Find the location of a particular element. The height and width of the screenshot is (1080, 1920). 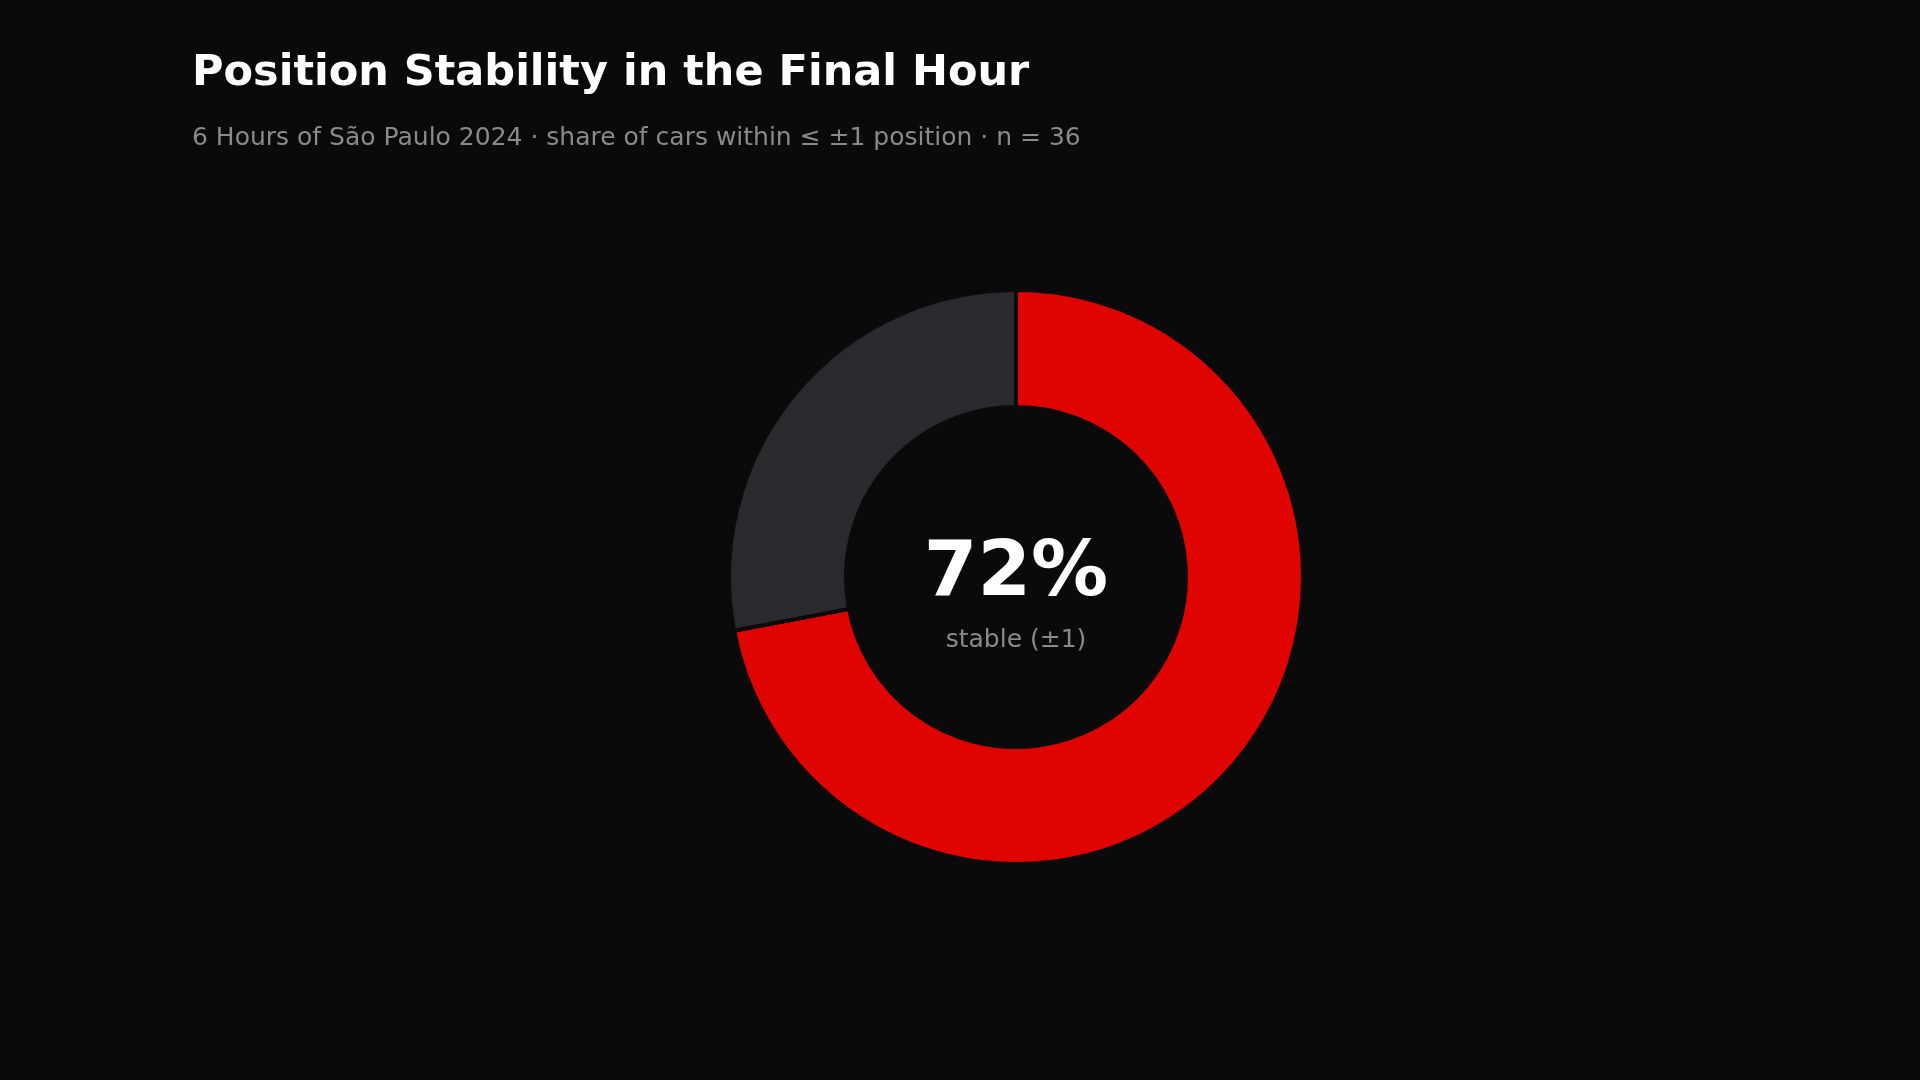

chart-subtitle: 6 Hours of São Paulo 2024 · share of cars within ≤ ±1 position · n = 36 is located at coordinates (636, 136).